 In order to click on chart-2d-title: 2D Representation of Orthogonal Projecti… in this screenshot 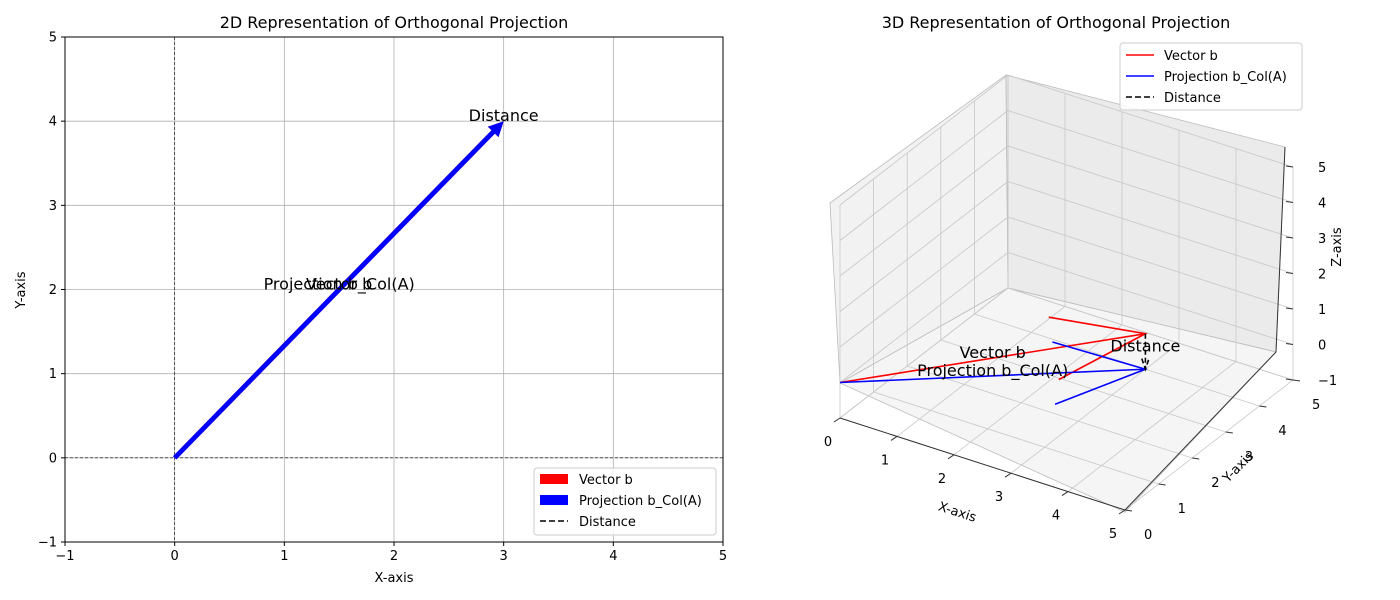, I will do `click(394, 22)`.